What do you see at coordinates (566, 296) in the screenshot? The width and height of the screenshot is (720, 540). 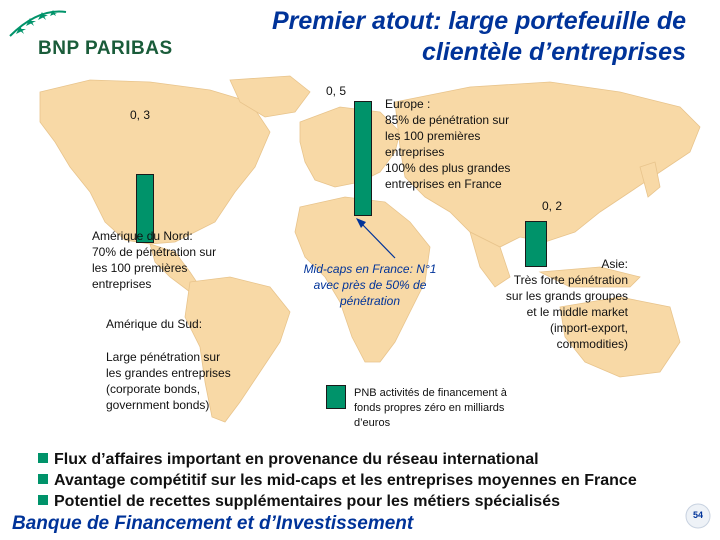 I see `asia-line: sur les grands groupes` at bounding box center [566, 296].